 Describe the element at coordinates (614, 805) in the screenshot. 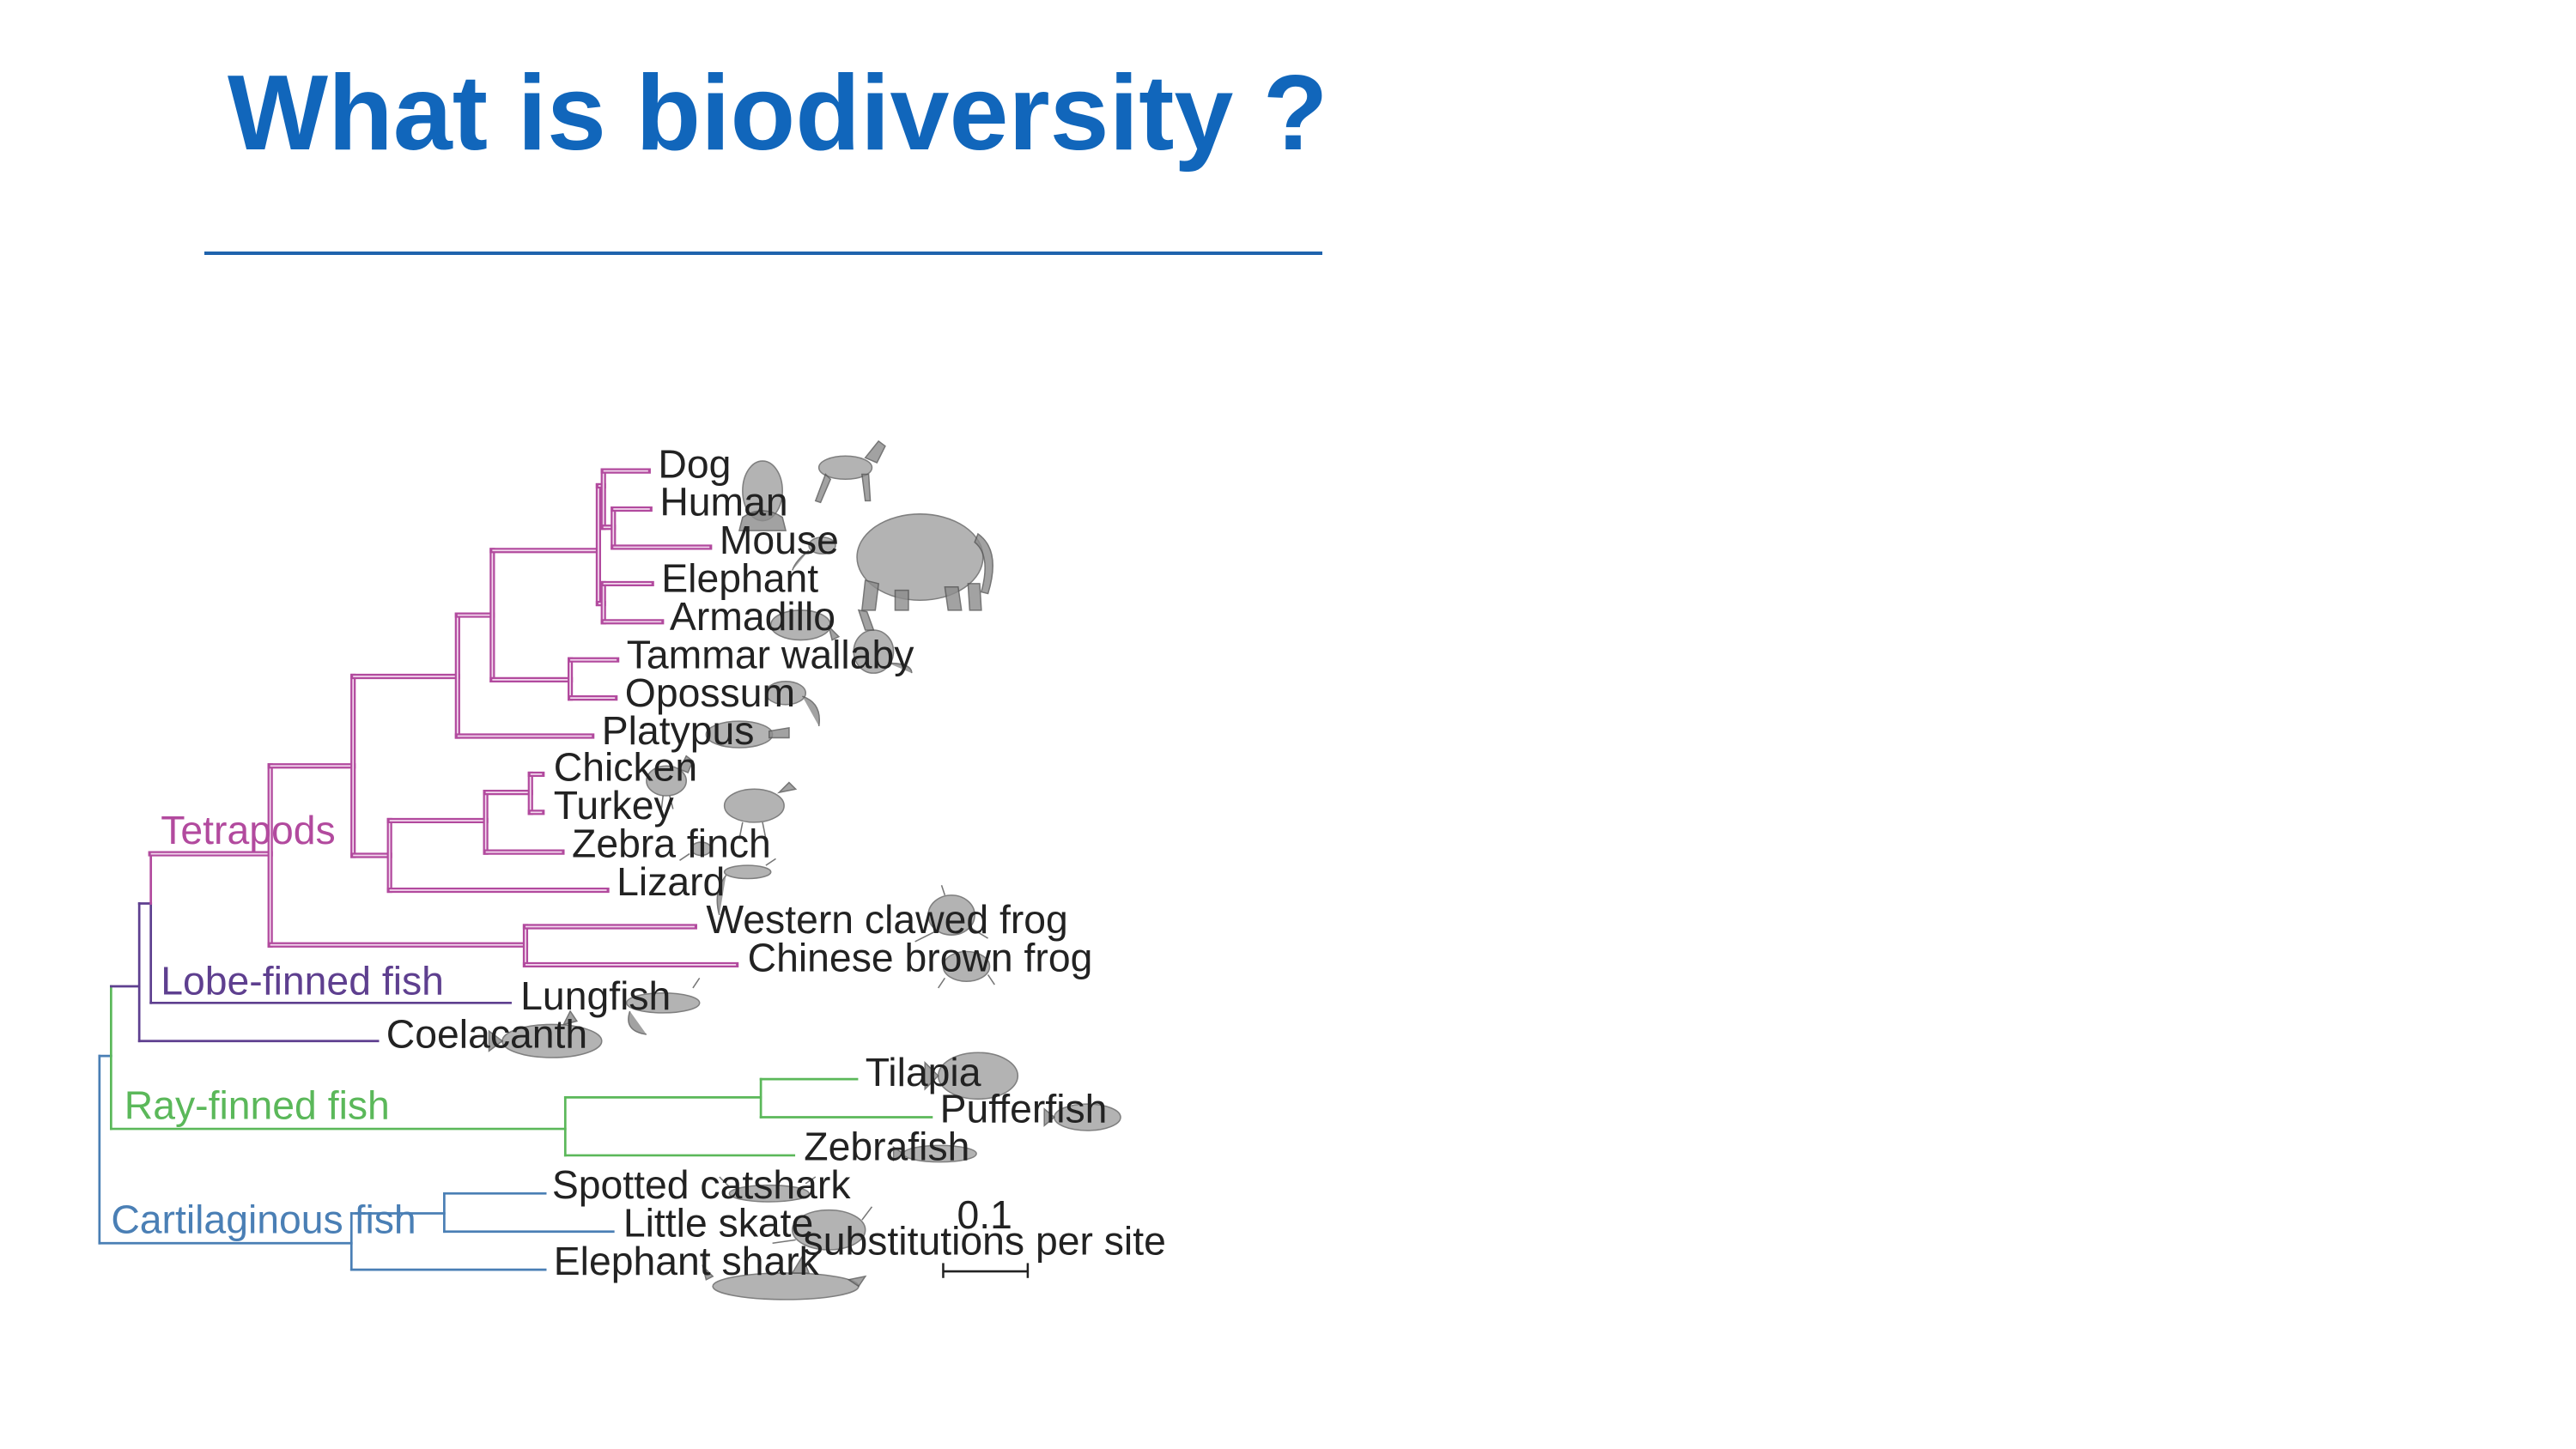

I see `leaf-label-turkey: Turkey` at that location.